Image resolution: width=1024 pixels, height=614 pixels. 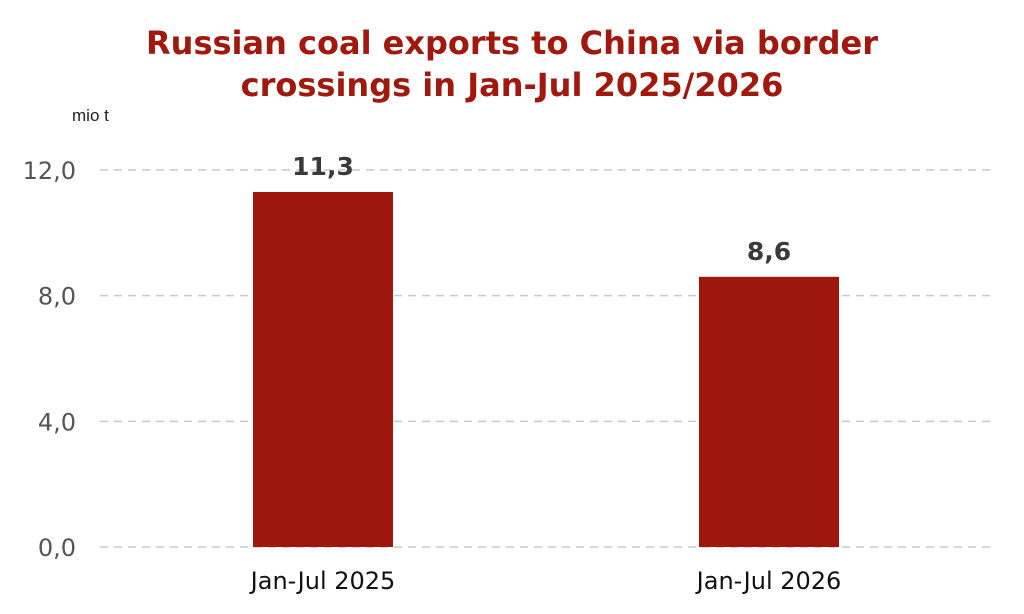 I want to click on y-tick-label-2: 8,0, so click(x=57, y=297).